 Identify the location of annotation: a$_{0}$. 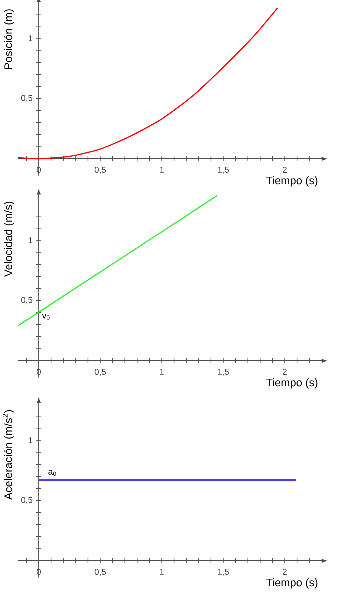
(52, 473).